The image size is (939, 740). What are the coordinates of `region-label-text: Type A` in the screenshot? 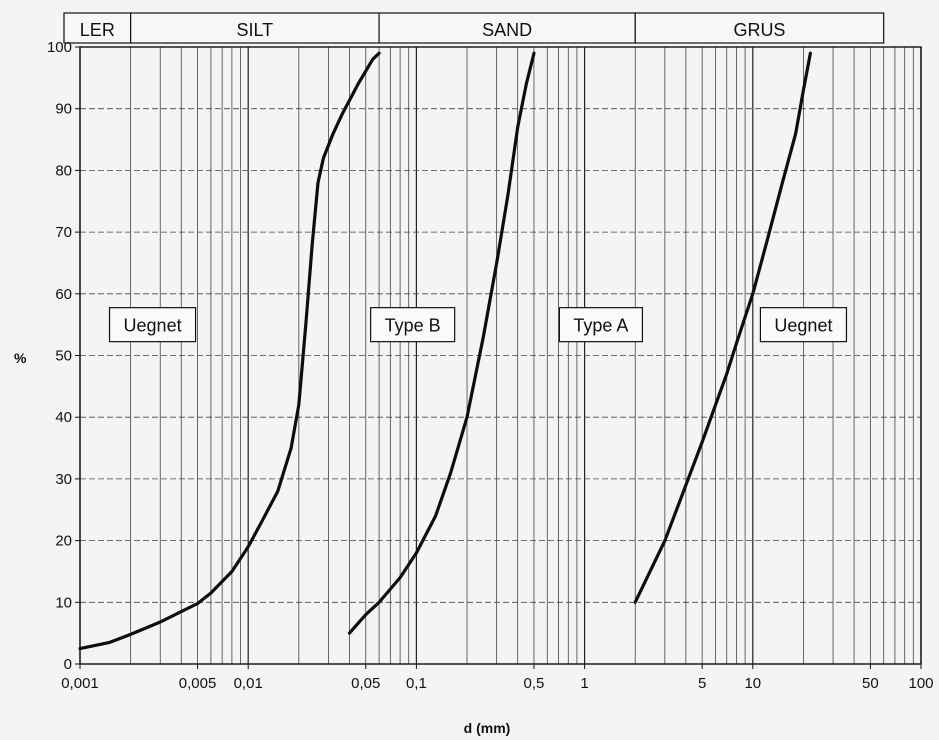 It's located at (600, 326).